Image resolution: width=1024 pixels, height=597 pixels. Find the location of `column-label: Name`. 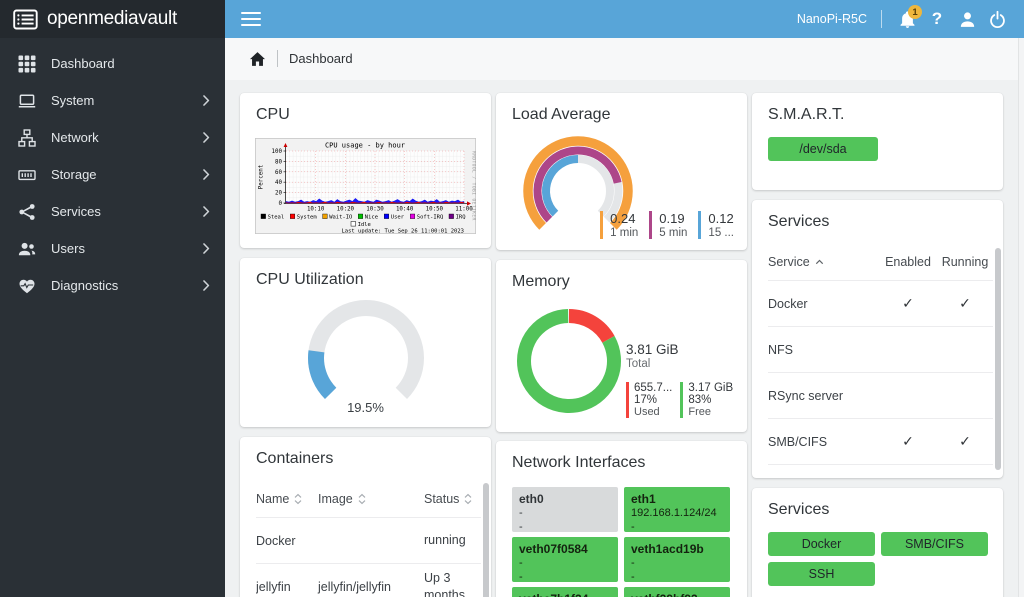

column-label: Name is located at coordinates (273, 499).